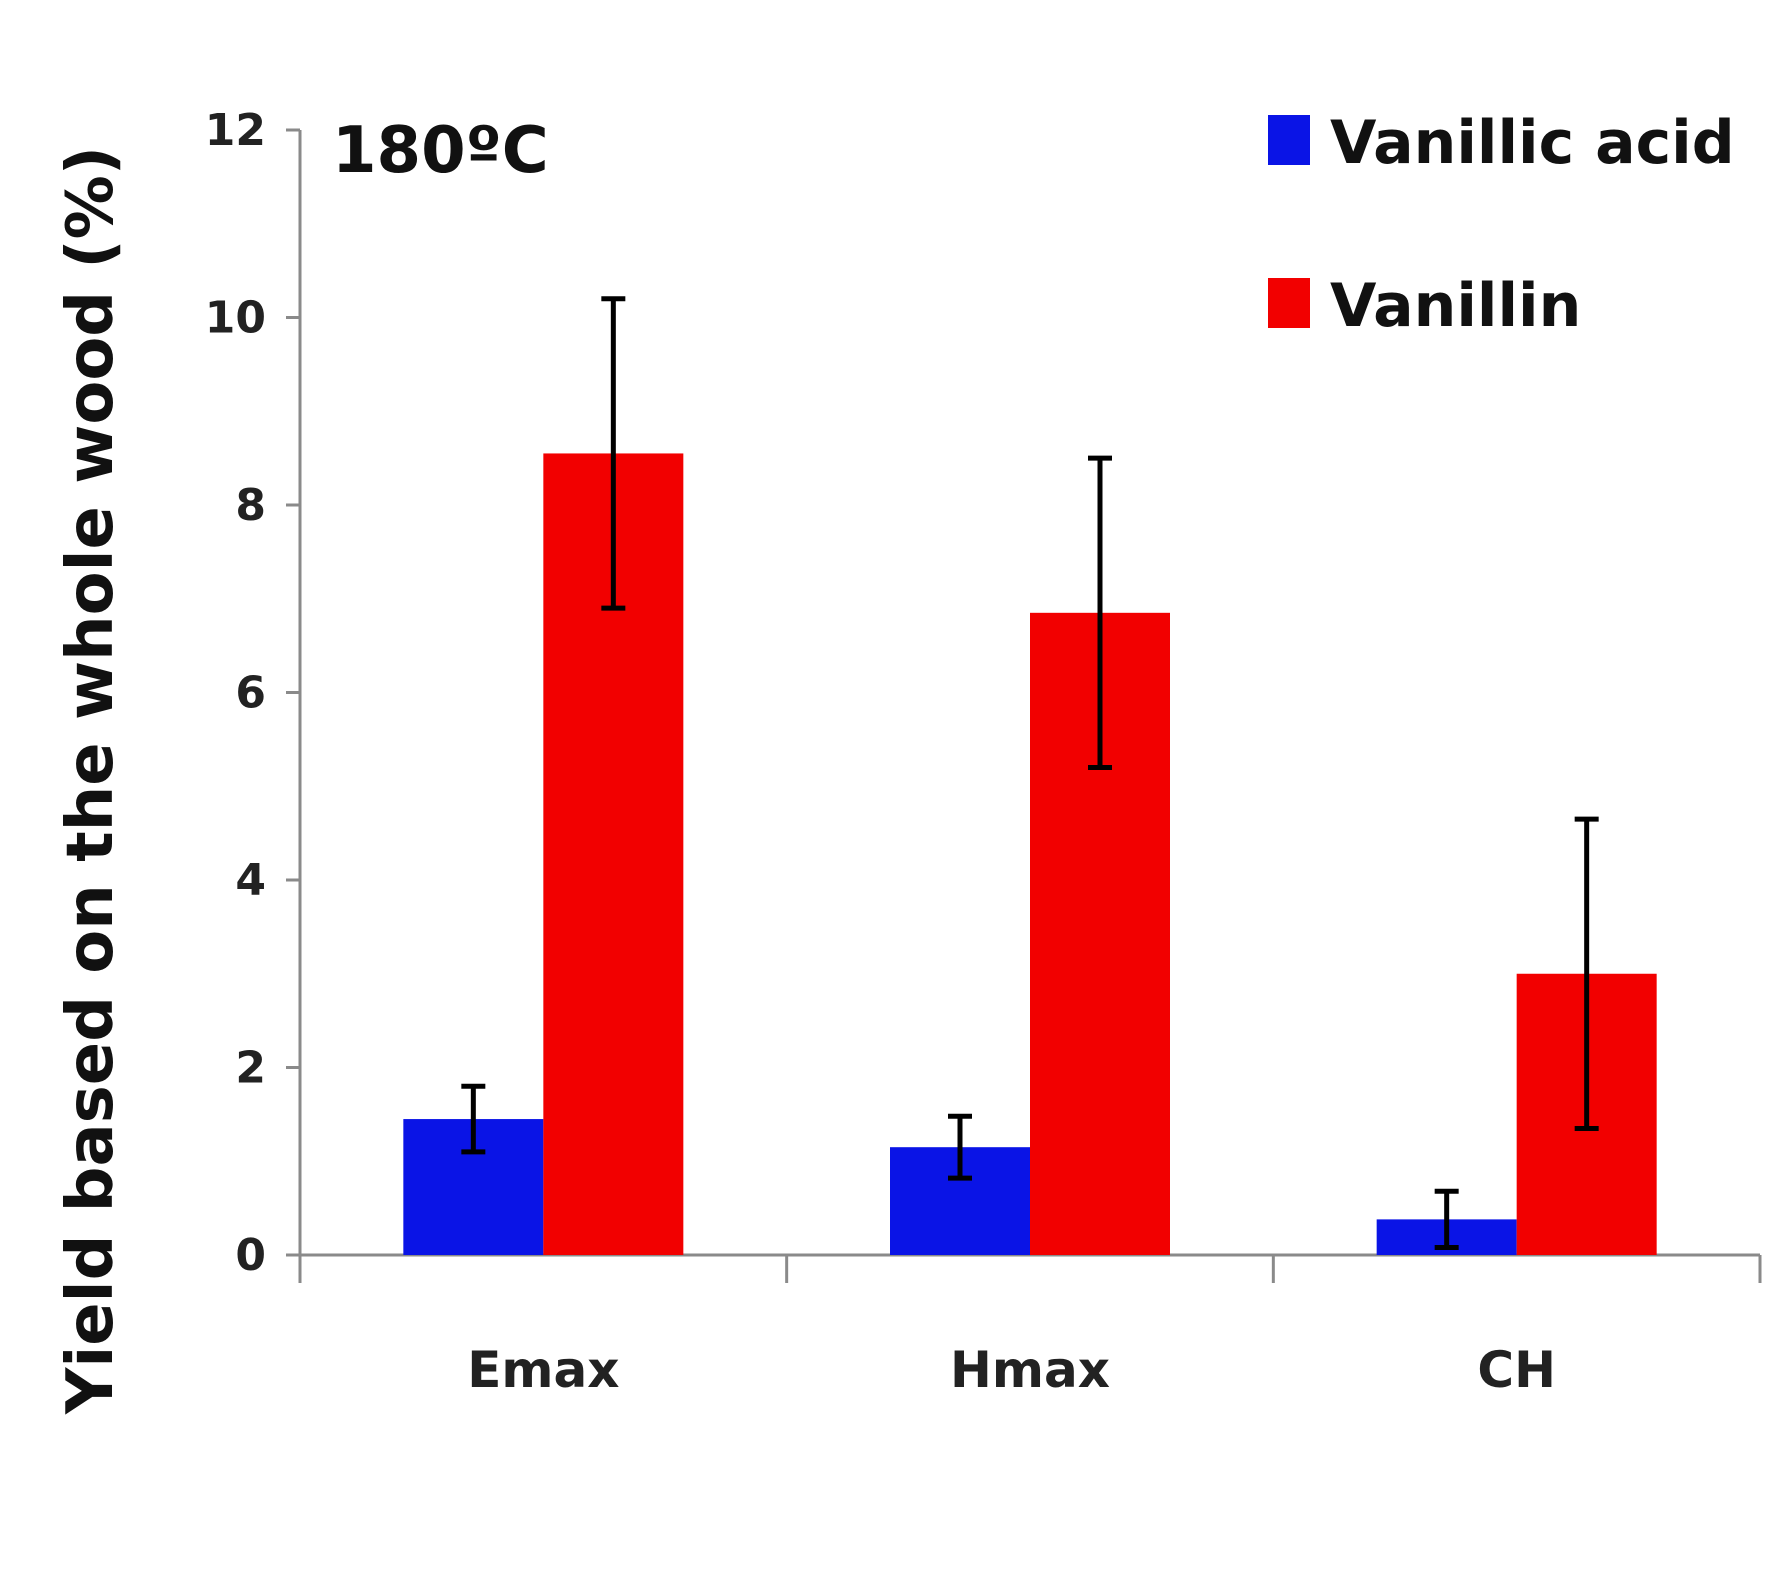 This screenshot has height=1592, width=1779. Describe the element at coordinates (1501, 224) in the screenshot. I see `legend: Vanillic acid Vanillin` at that location.